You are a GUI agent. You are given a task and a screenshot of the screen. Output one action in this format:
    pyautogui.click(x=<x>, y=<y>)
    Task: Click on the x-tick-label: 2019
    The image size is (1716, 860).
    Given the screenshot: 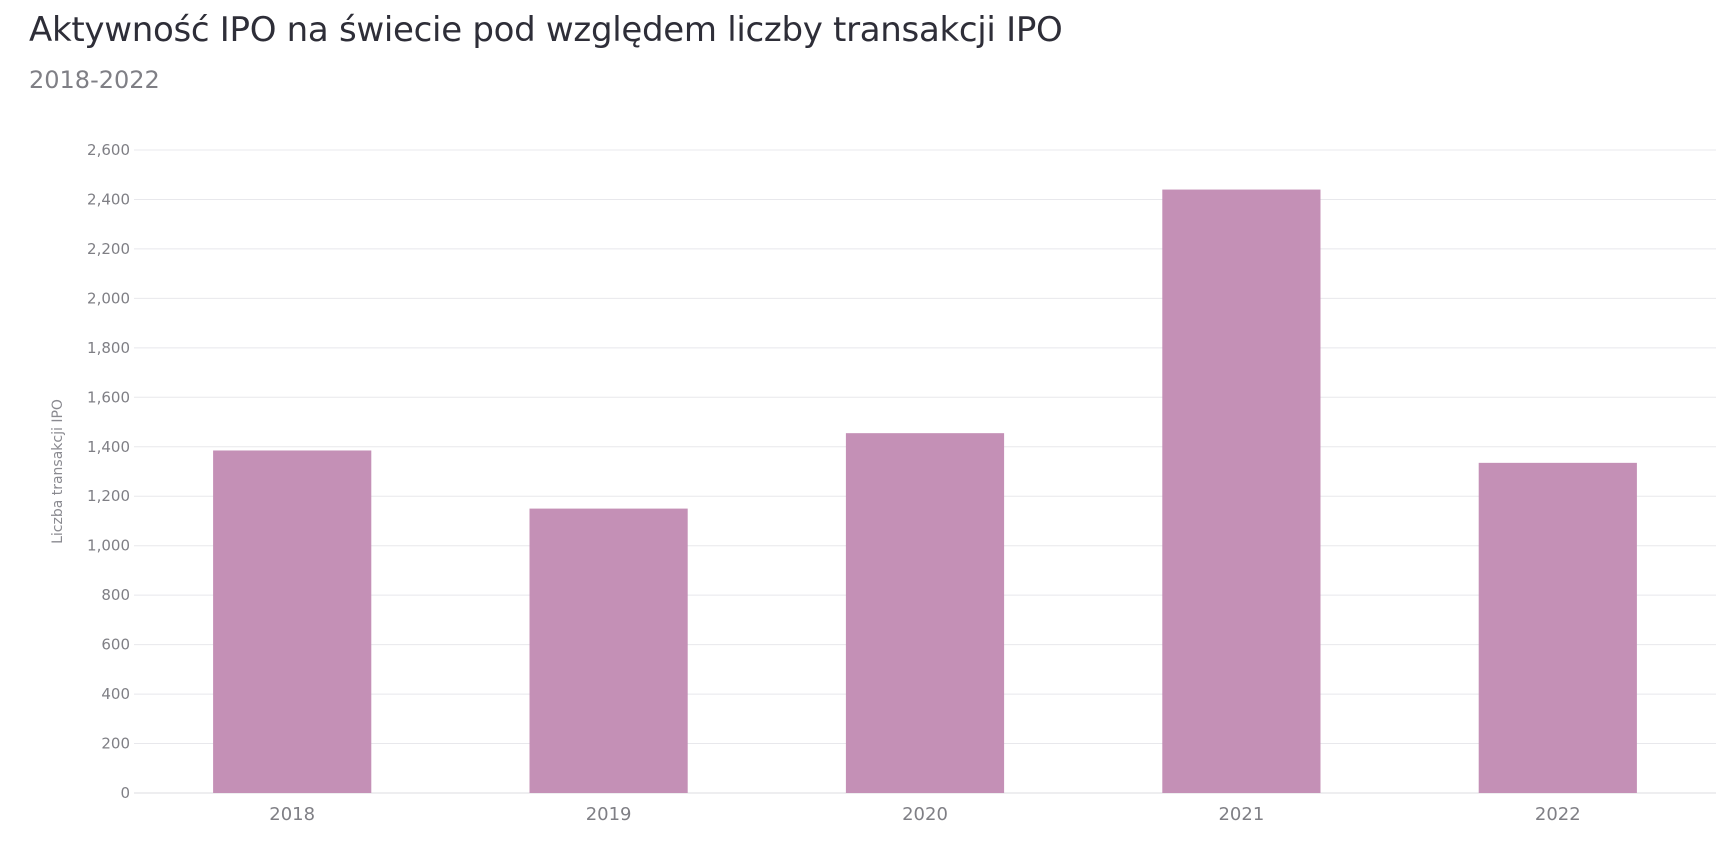 What is the action you would take?
    pyautogui.click(x=609, y=814)
    